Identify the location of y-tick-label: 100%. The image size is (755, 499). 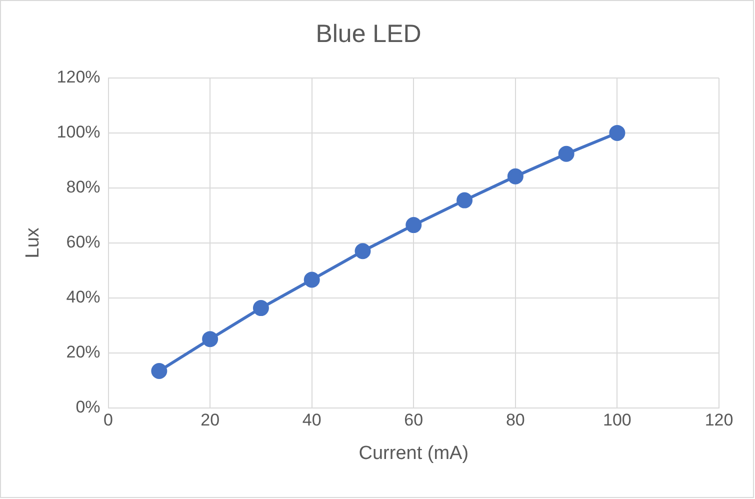
(78, 132).